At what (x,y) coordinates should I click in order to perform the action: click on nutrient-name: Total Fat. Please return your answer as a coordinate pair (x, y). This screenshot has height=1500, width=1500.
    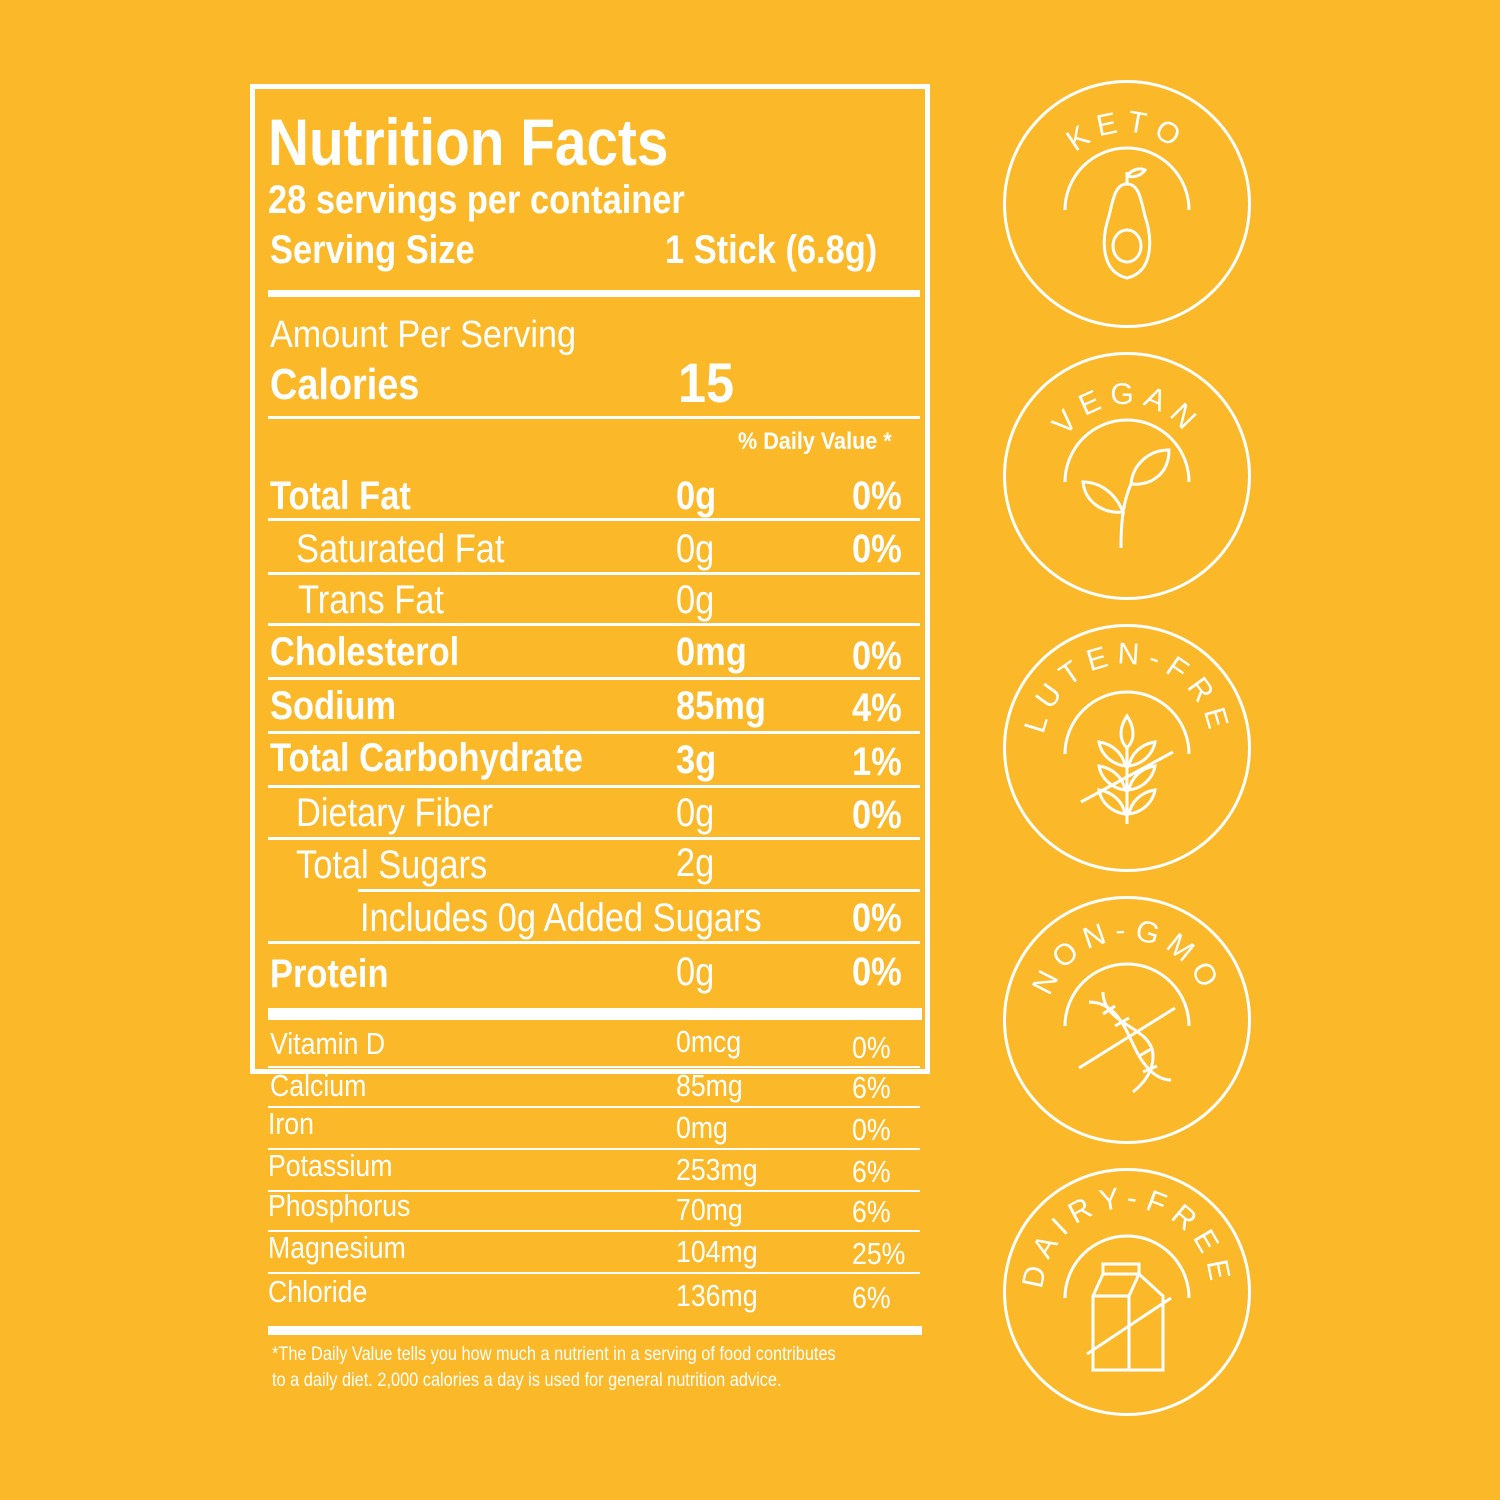
    Looking at the image, I should click on (340, 496).